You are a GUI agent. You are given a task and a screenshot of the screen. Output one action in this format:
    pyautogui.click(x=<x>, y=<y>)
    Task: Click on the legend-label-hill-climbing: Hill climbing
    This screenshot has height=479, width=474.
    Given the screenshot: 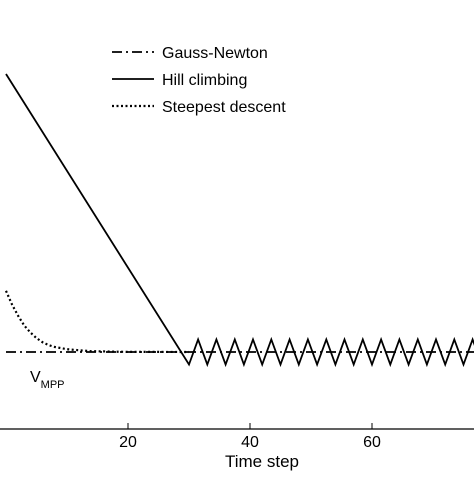 What is the action you would take?
    pyautogui.click(x=204, y=80)
    